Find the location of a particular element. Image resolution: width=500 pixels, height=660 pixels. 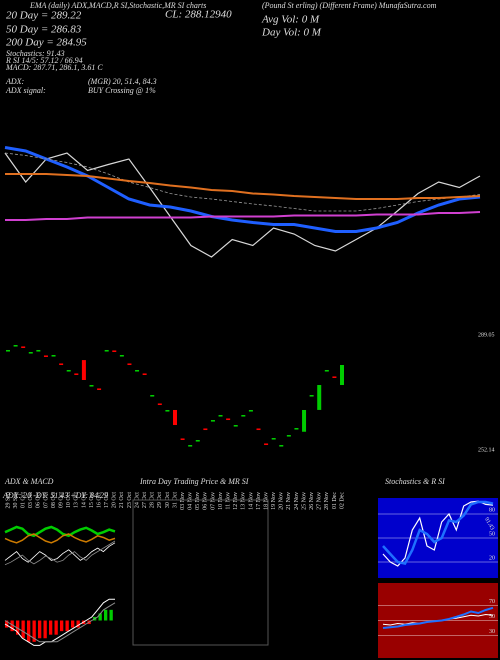

y-tick-label: 80 is located at coordinates (492, 510).